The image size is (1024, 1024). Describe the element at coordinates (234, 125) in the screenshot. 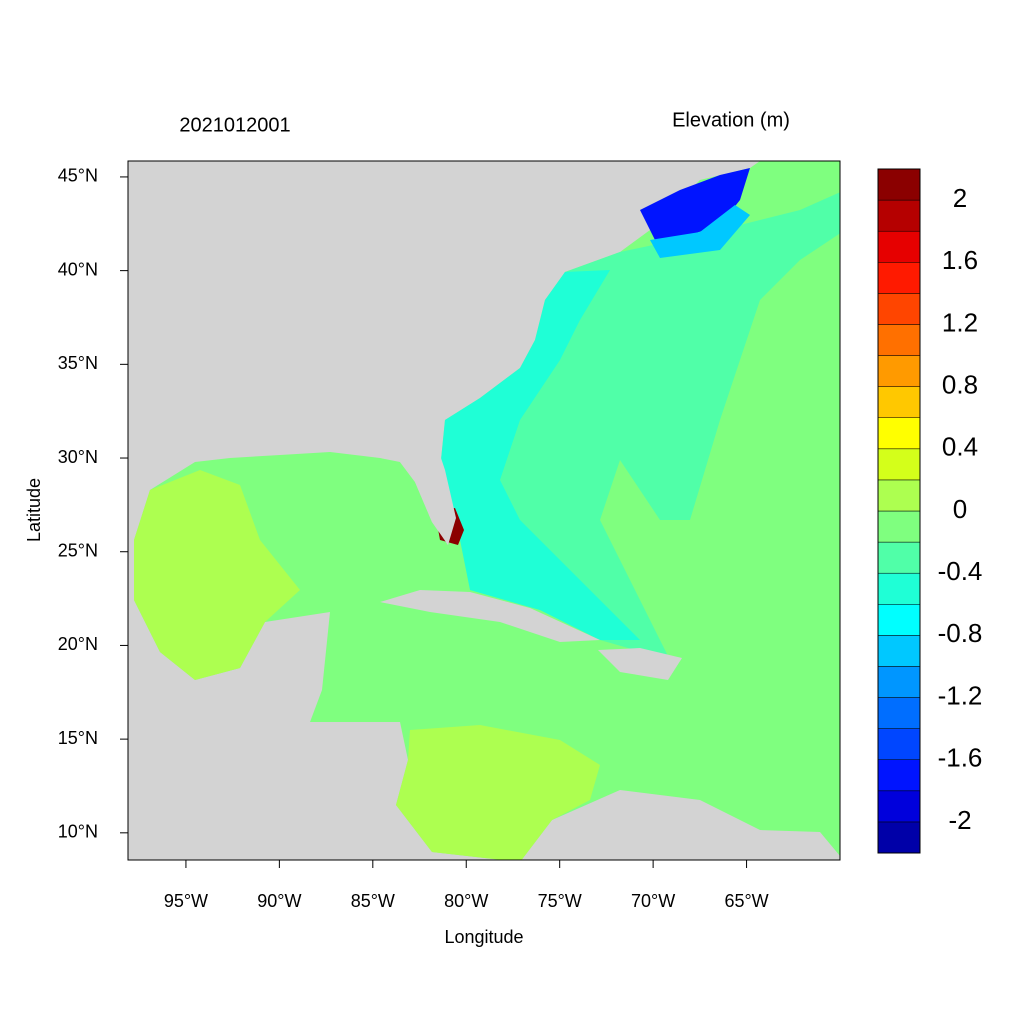

I see `map-title: 2021012001` at that location.